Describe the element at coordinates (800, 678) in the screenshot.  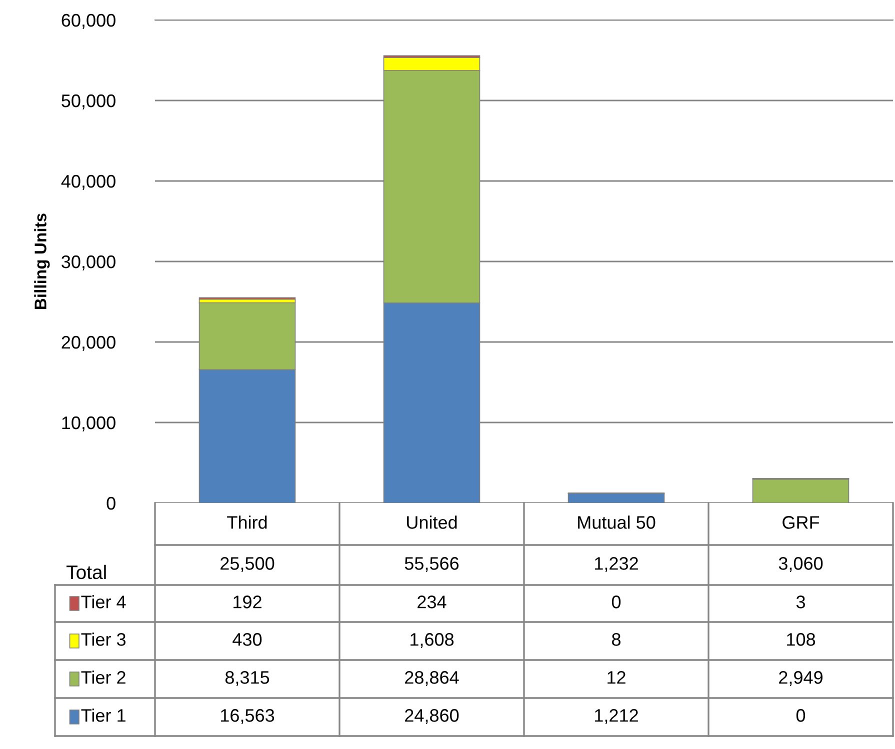
I see `data-label: 2,949` at that location.